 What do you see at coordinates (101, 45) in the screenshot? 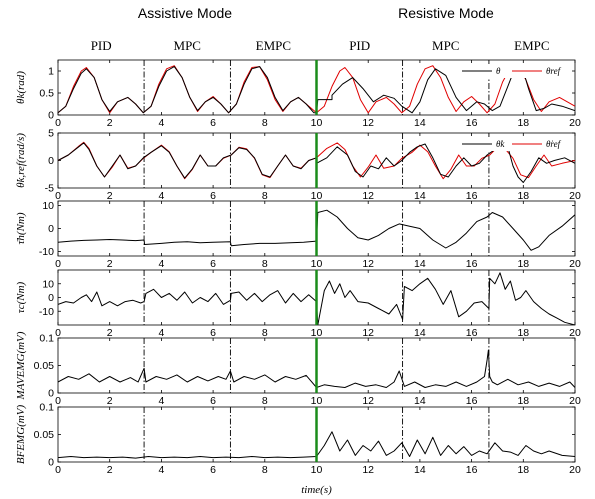
I see `controller-label-pid: PID` at bounding box center [101, 45].